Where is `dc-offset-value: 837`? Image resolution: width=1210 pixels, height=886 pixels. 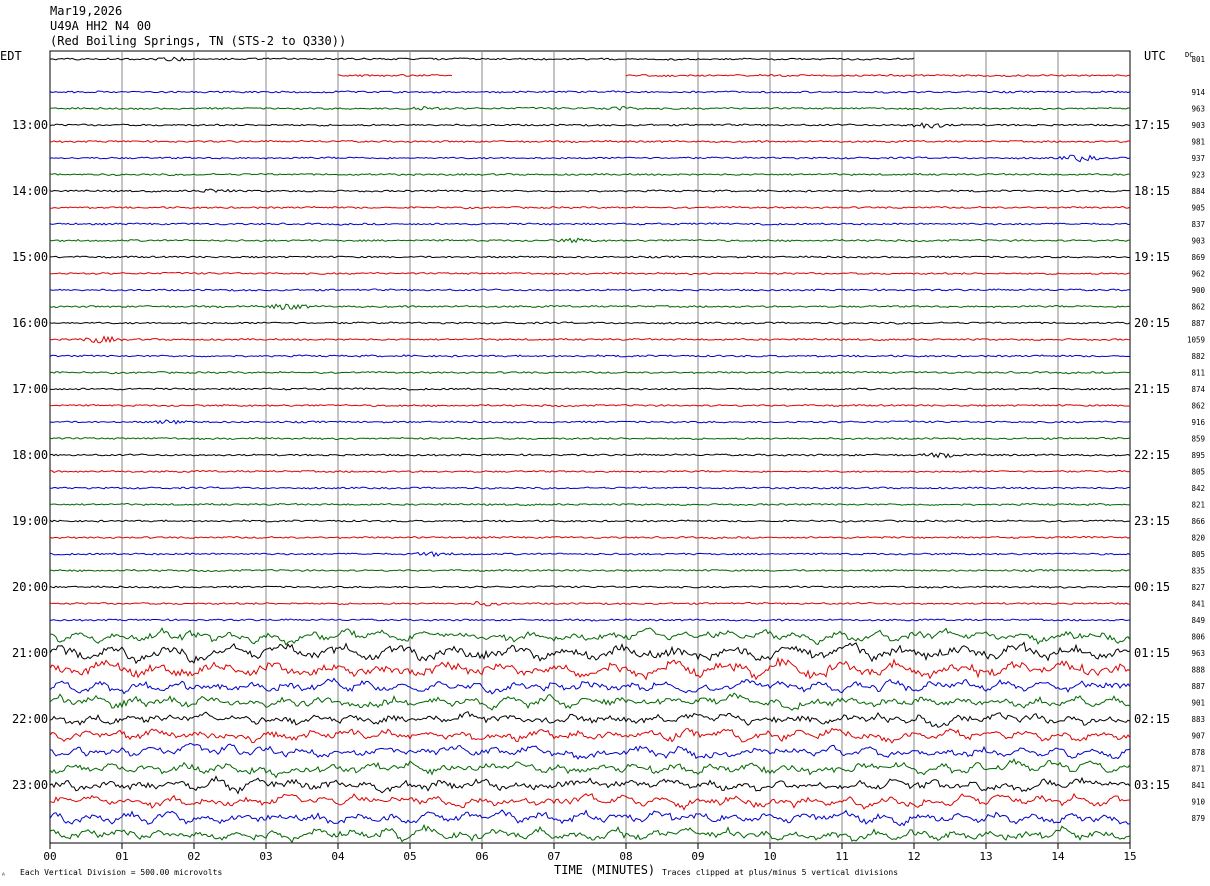 dc-offset-value: 837 is located at coordinates (1198, 224).